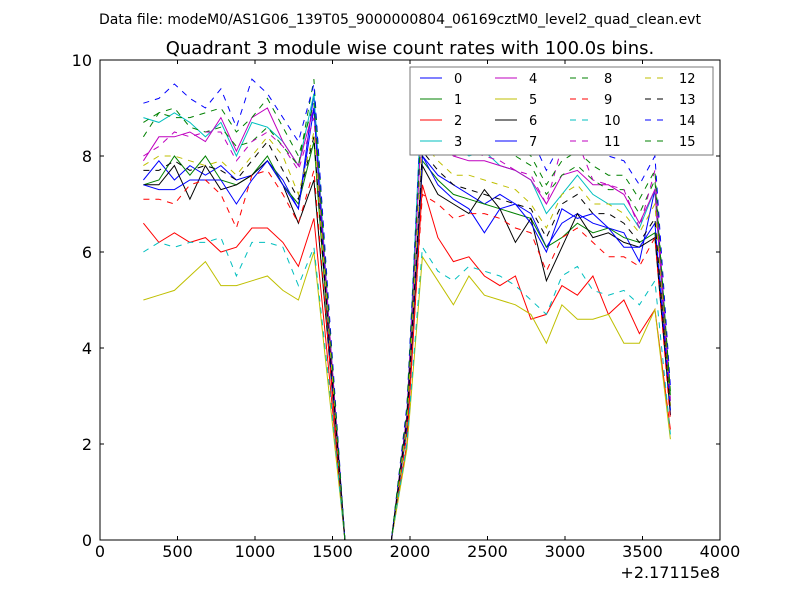 This screenshot has height=600, width=800. Describe the element at coordinates (255, 551) in the screenshot. I see `x-tick-label: 1000` at that location.